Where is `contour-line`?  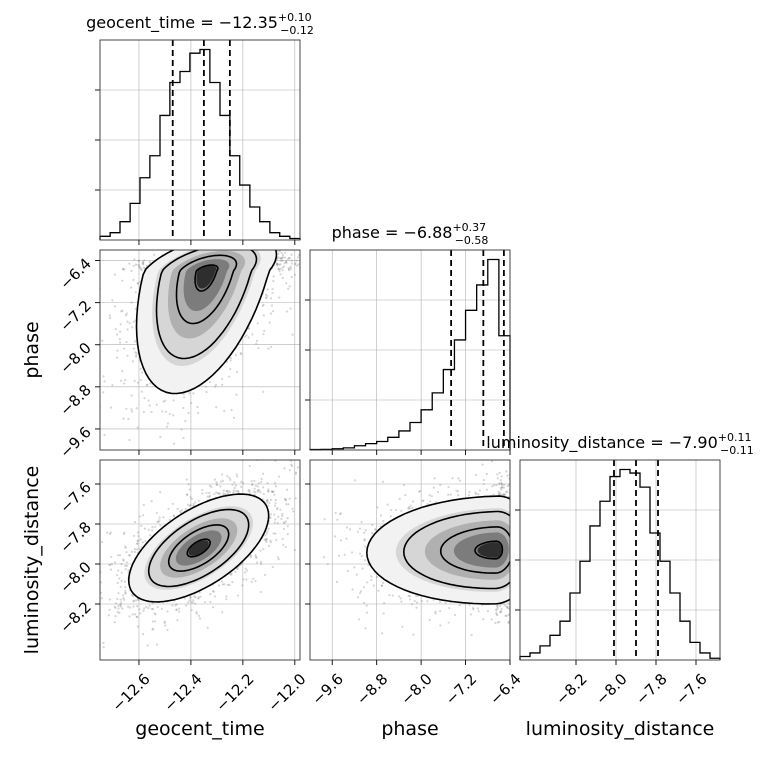
contour-line is located at coordinates (206, 322).